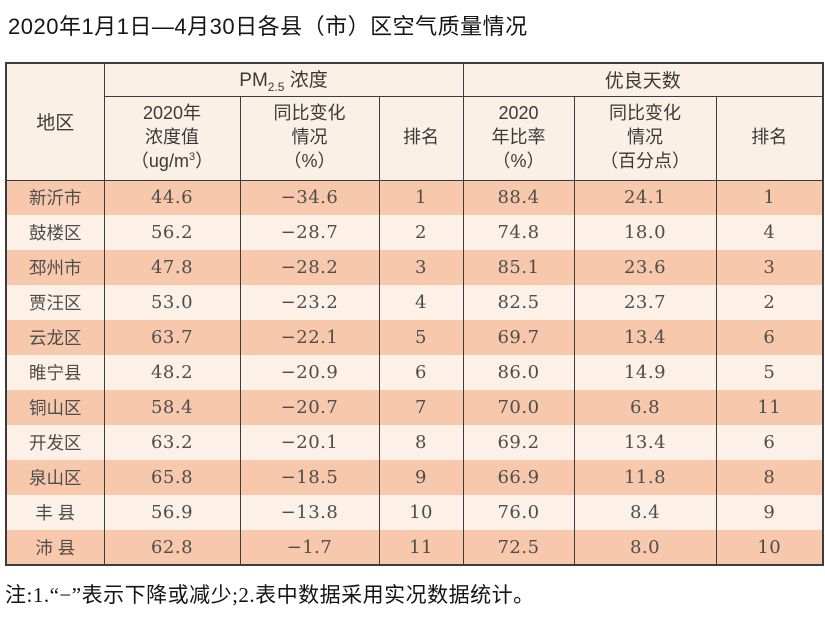  Describe the element at coordinates (309, 442) in the screenshot. I see `pm-change-cell: −20.1` at that location.